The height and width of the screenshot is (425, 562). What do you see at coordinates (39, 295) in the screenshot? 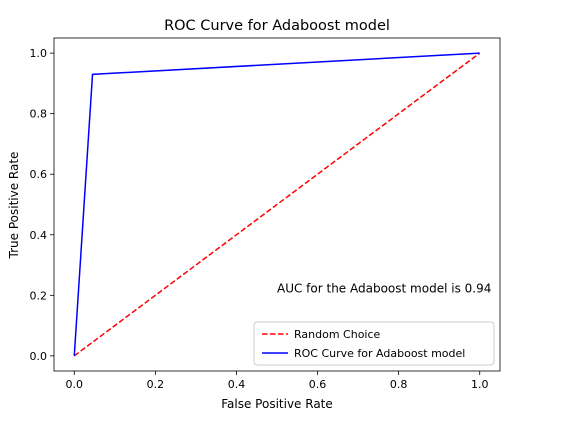
I see `y-tick-label: 0.2` at bounding box center [39, 295].